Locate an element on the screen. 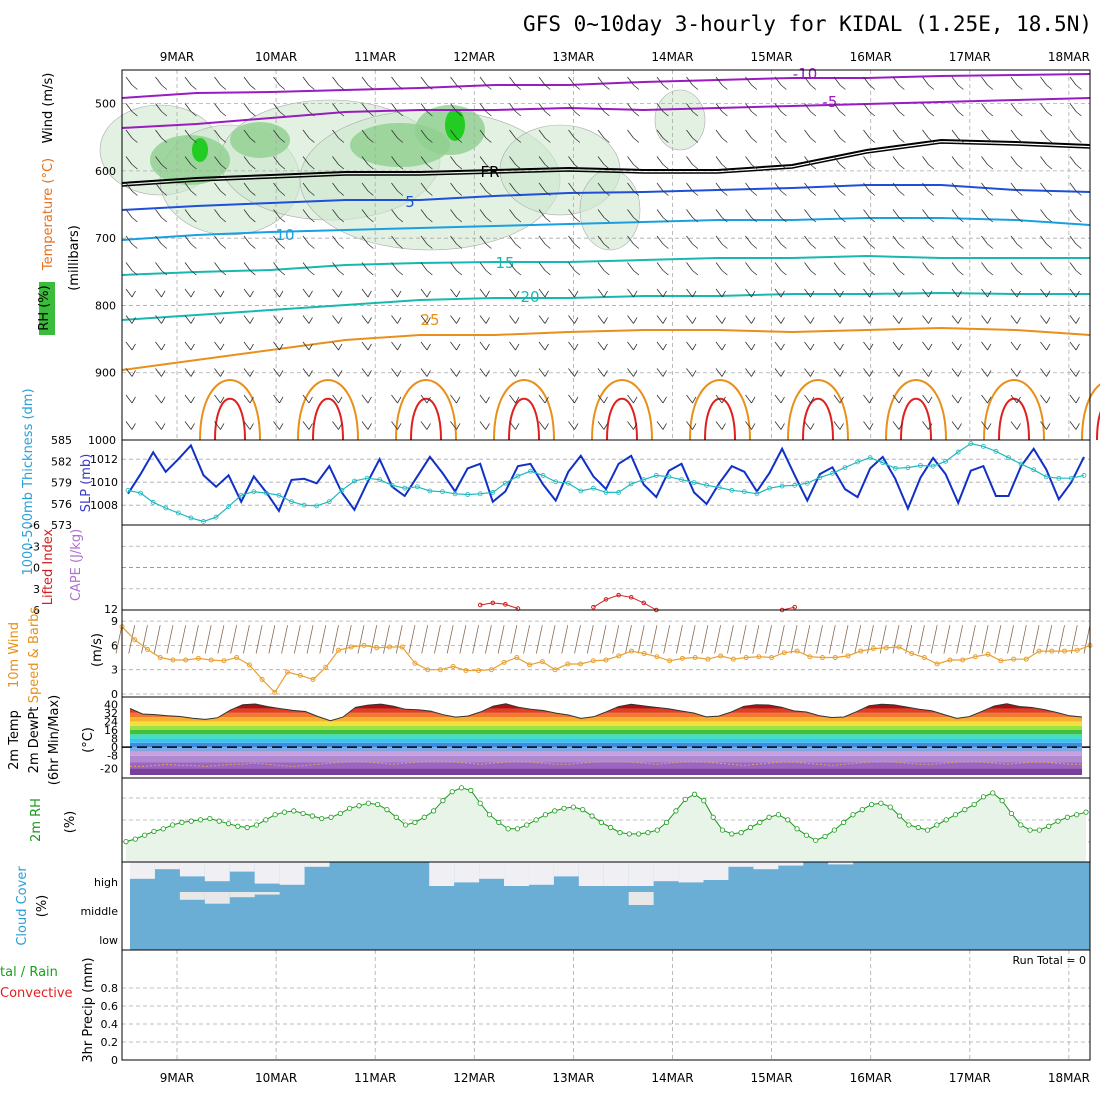 The image size is (1100, 1100). isotherm-loop-warm is located at coordinates (230, 419).